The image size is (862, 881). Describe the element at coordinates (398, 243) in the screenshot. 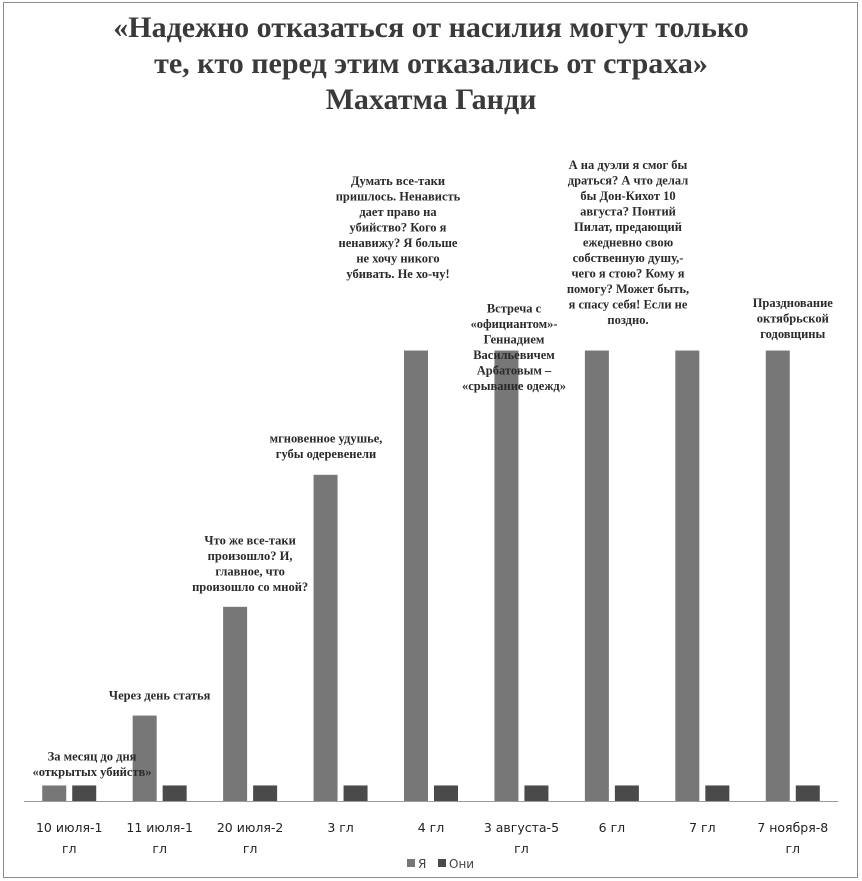

I see `bar-annotation: ненавижу? Я больше` at that location.